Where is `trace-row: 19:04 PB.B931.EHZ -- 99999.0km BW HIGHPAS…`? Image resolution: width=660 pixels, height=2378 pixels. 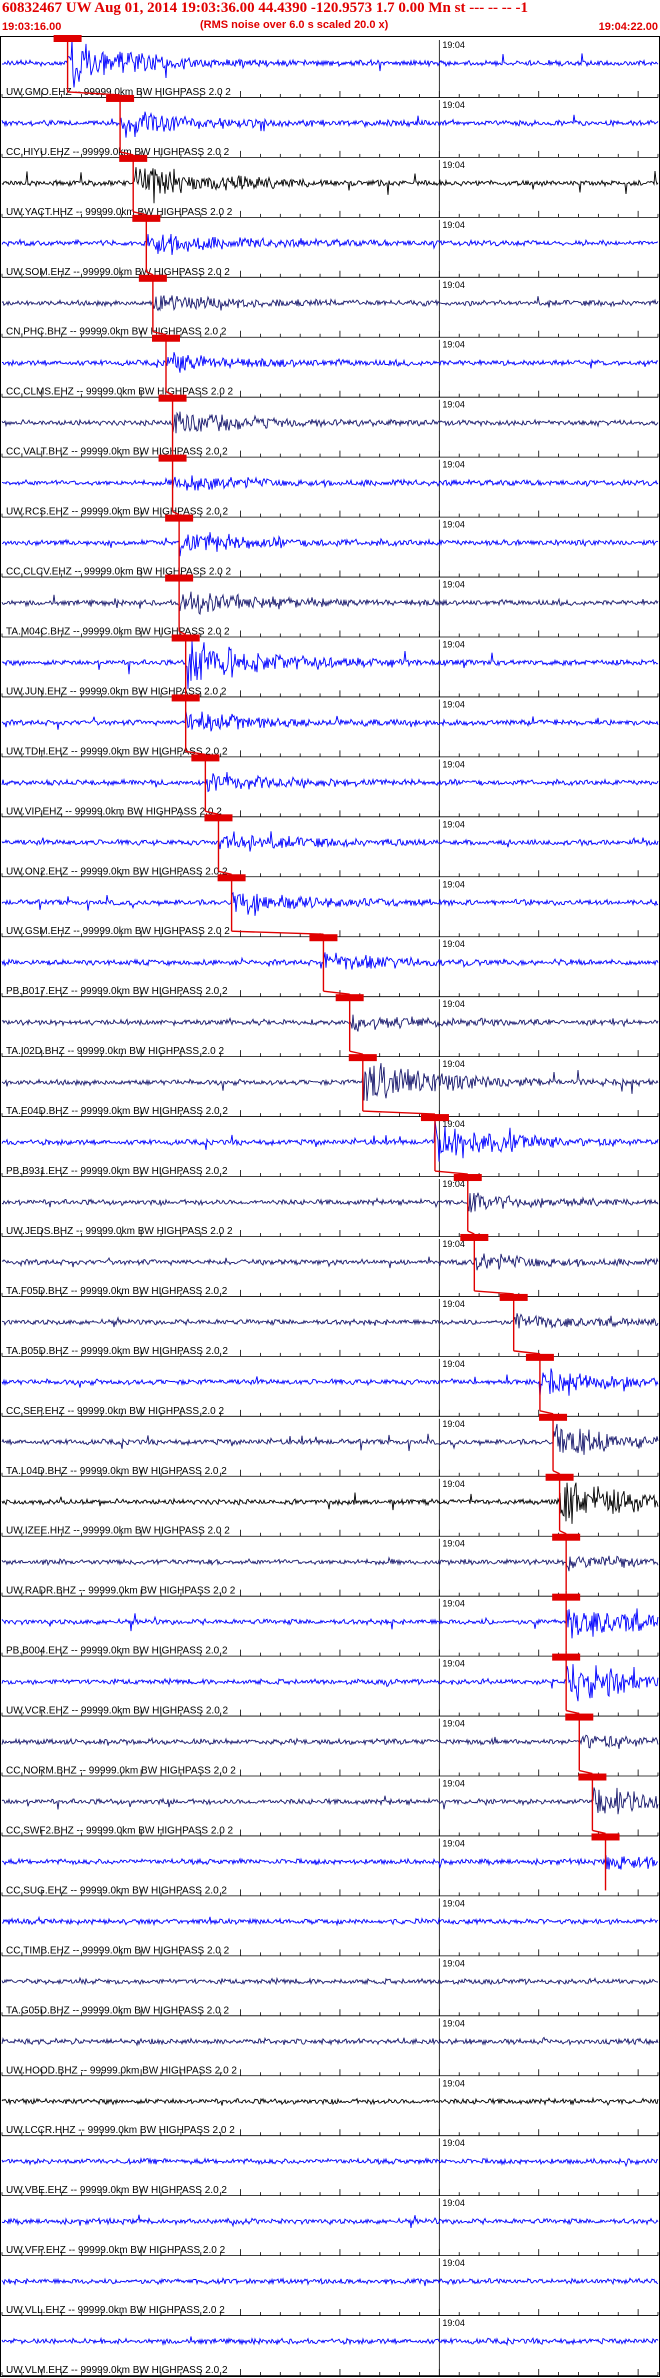 trace-row: 19:04 PB.B931.EHZ -- 99999.0km BW HIGHPAS… is located at coordinates (330, 1146).